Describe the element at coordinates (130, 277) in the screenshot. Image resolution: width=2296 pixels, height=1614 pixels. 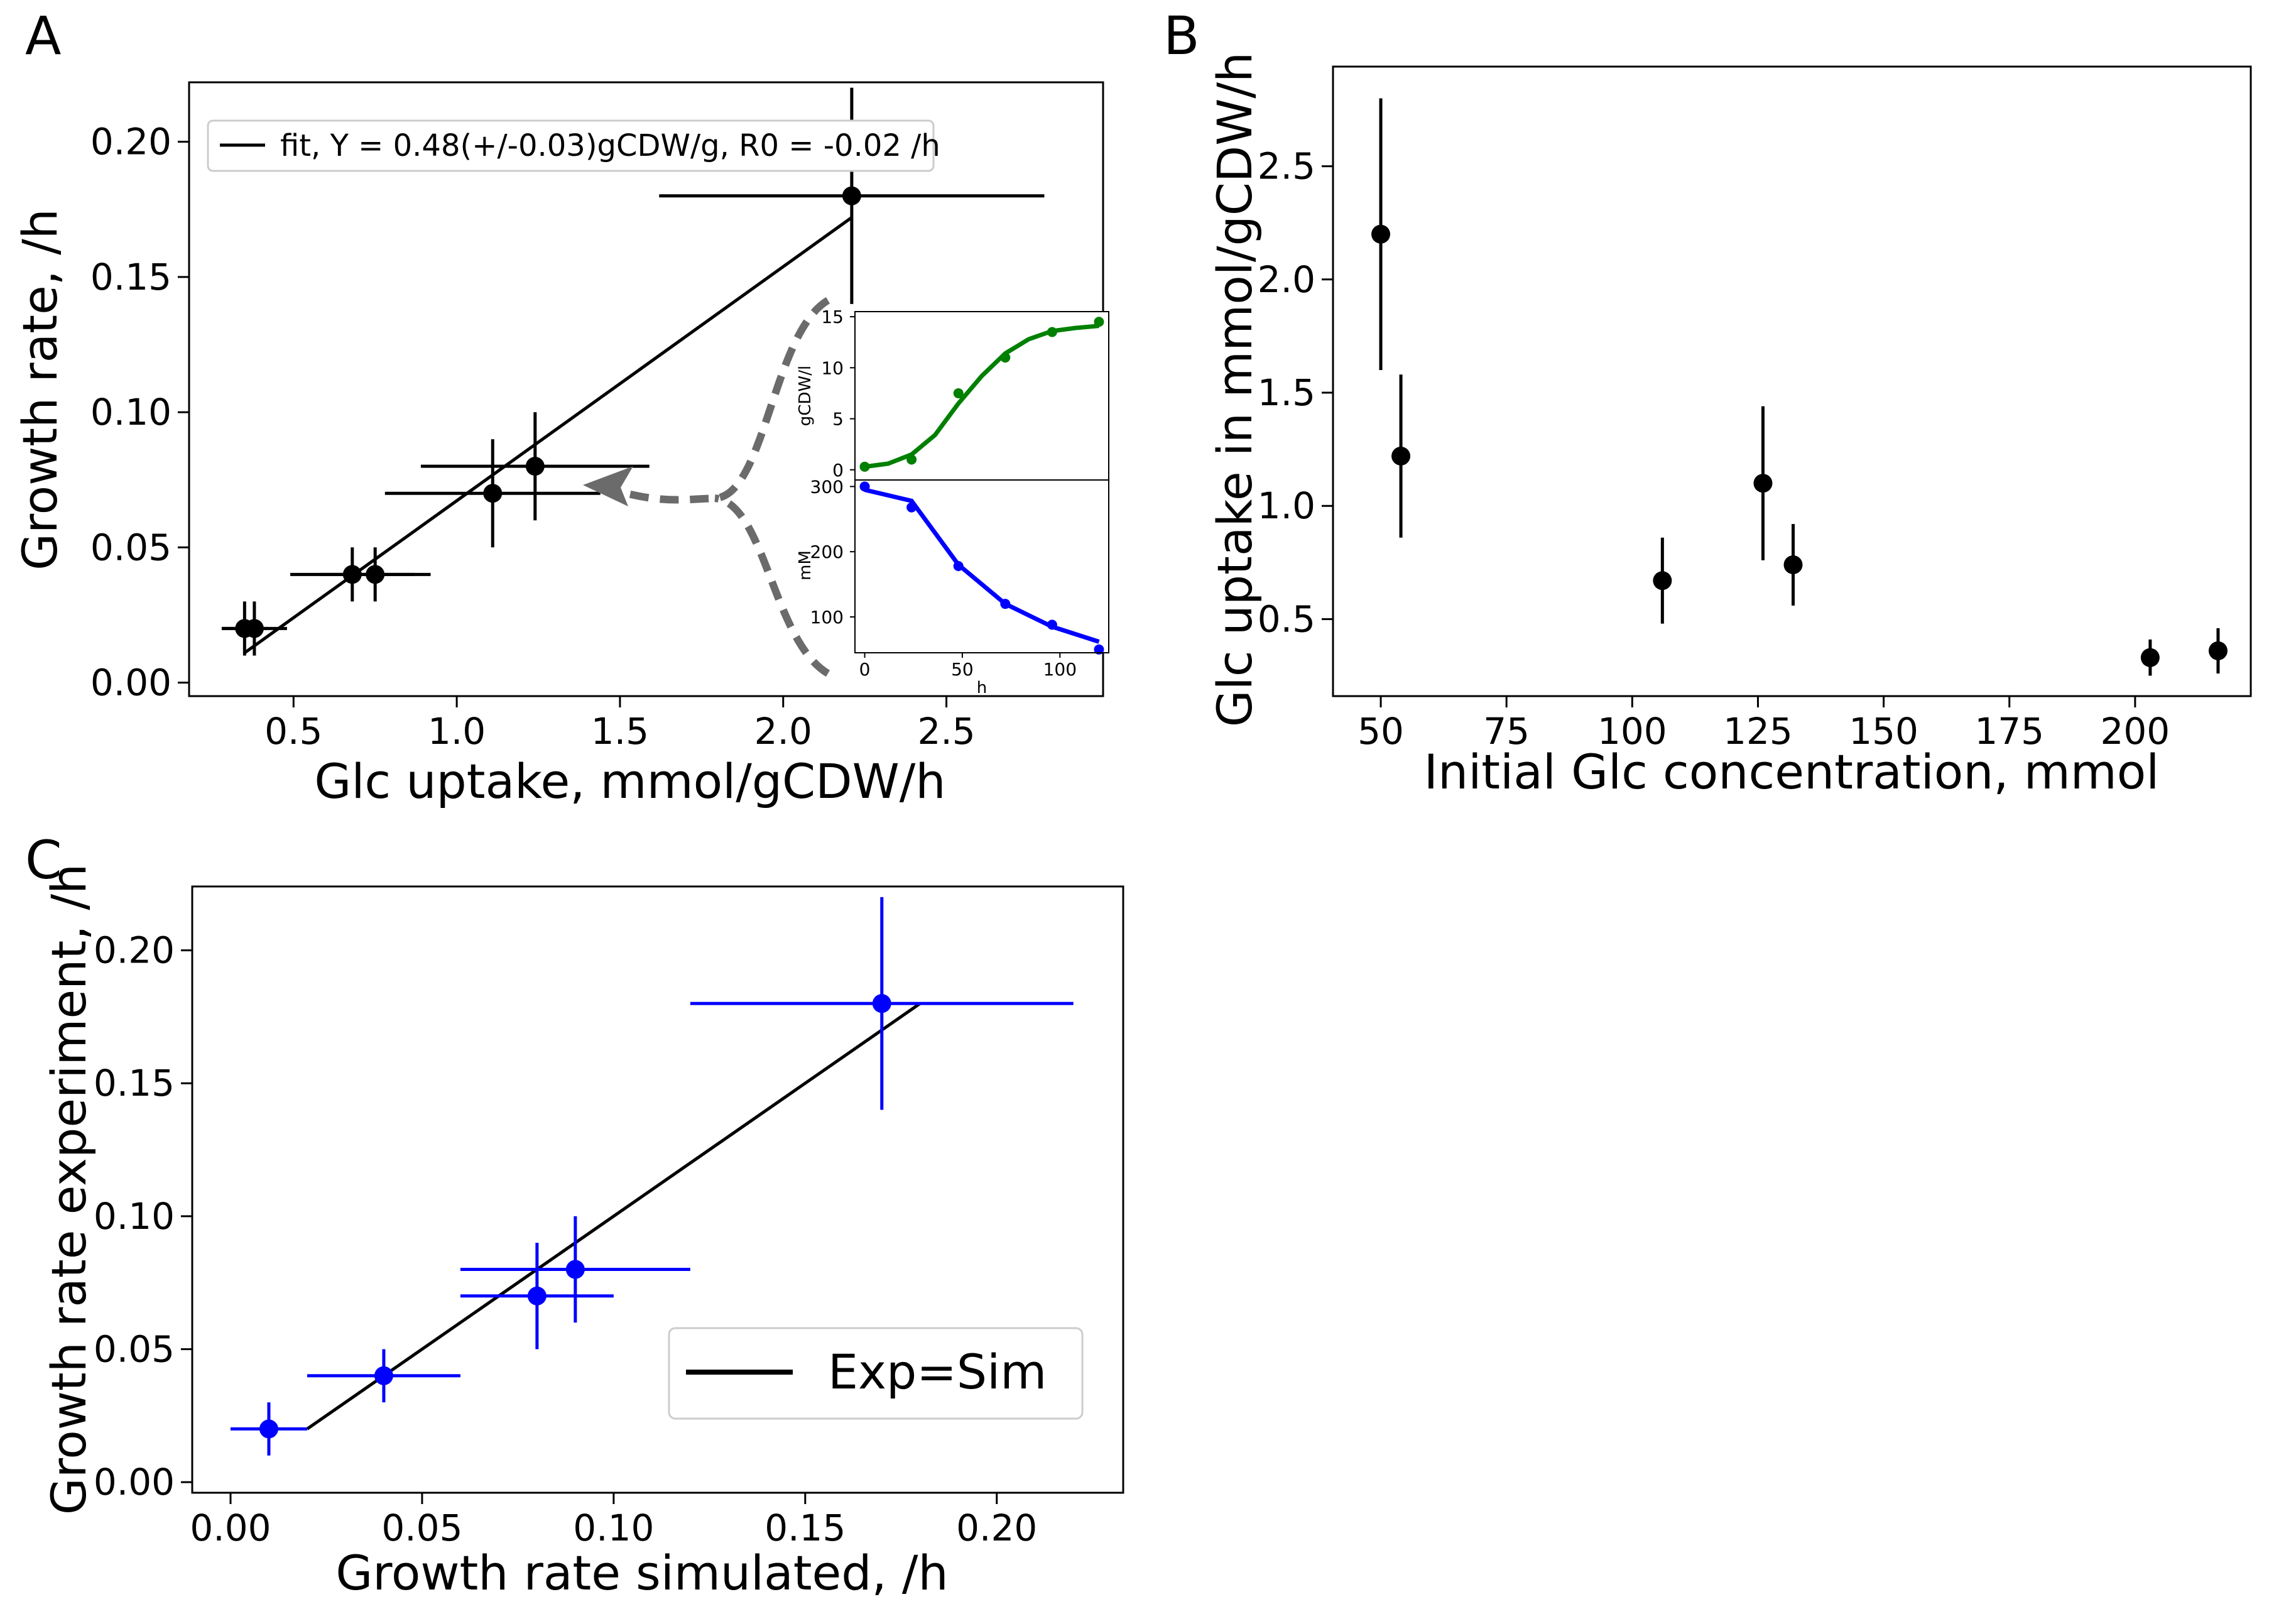
I see `y-tick-label: 0.15` at that location.